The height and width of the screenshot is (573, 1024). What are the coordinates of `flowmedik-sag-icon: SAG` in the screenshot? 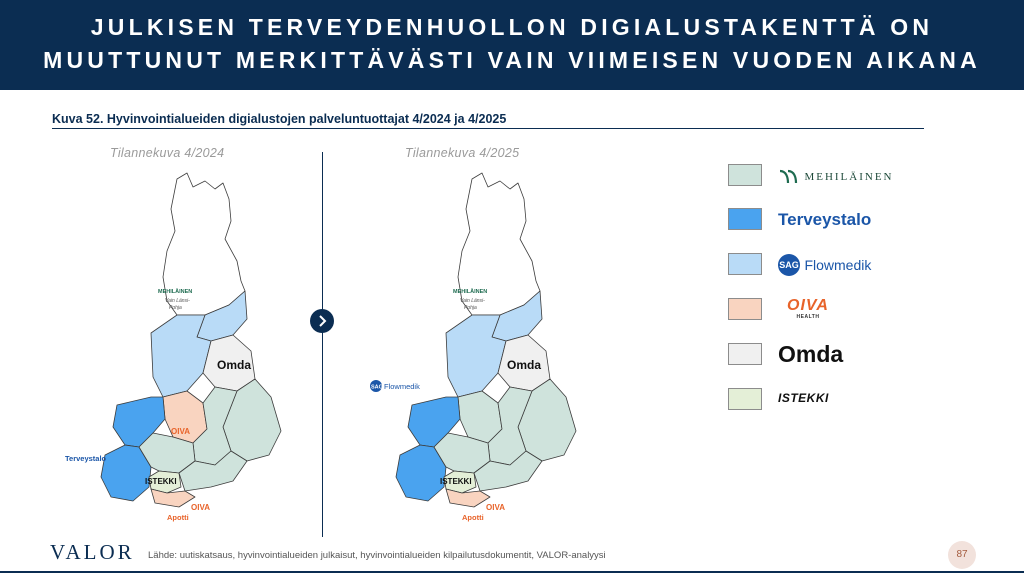 It's located at (789, 265).